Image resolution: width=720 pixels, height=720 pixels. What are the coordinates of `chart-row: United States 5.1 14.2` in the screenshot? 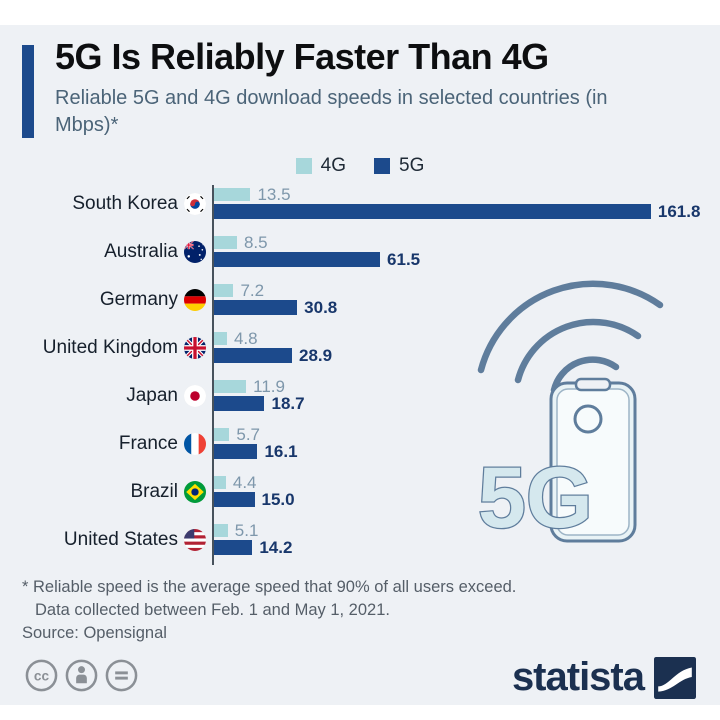 It's located at (360, 546).